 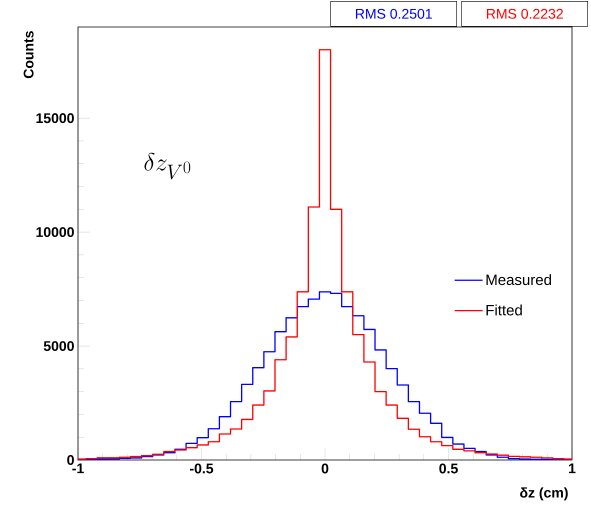 I want to click on y-tick-label: 15000, so click(x=55, y=118).